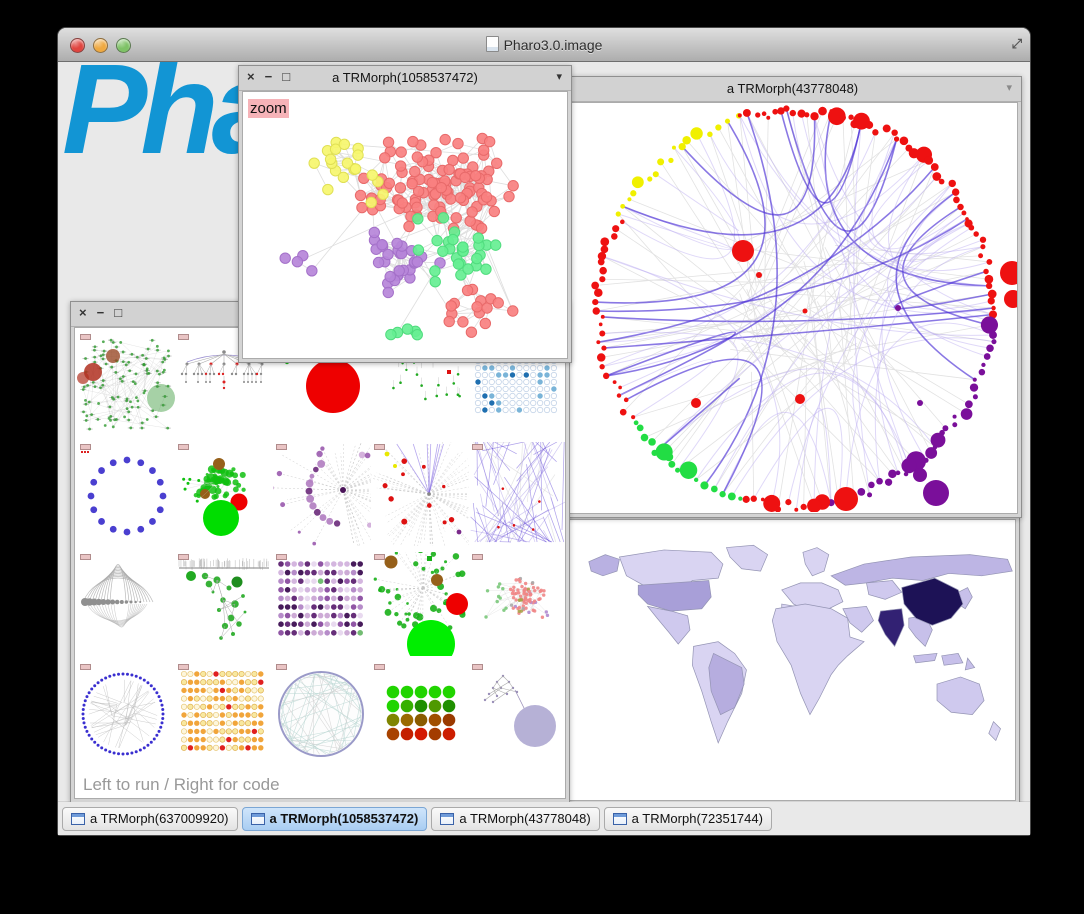 Image resolution: width=1084 pixels, height=914 pixels. I want to click on map-region-alaska, so click(604, 565).